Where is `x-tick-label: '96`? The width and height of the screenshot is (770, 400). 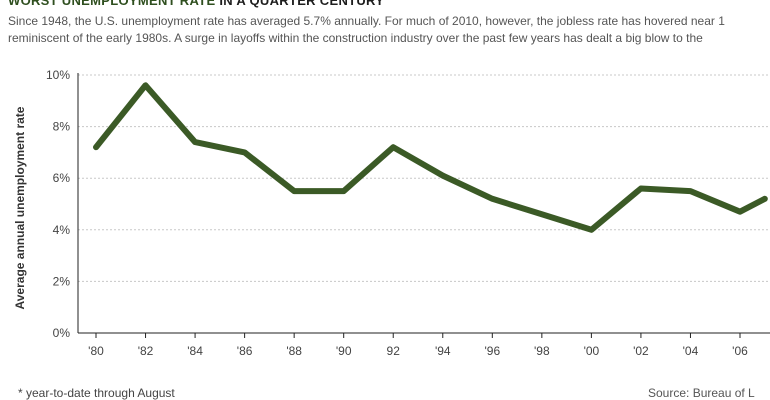
x-tick-label: '96 is located at coordinates (492, 351).